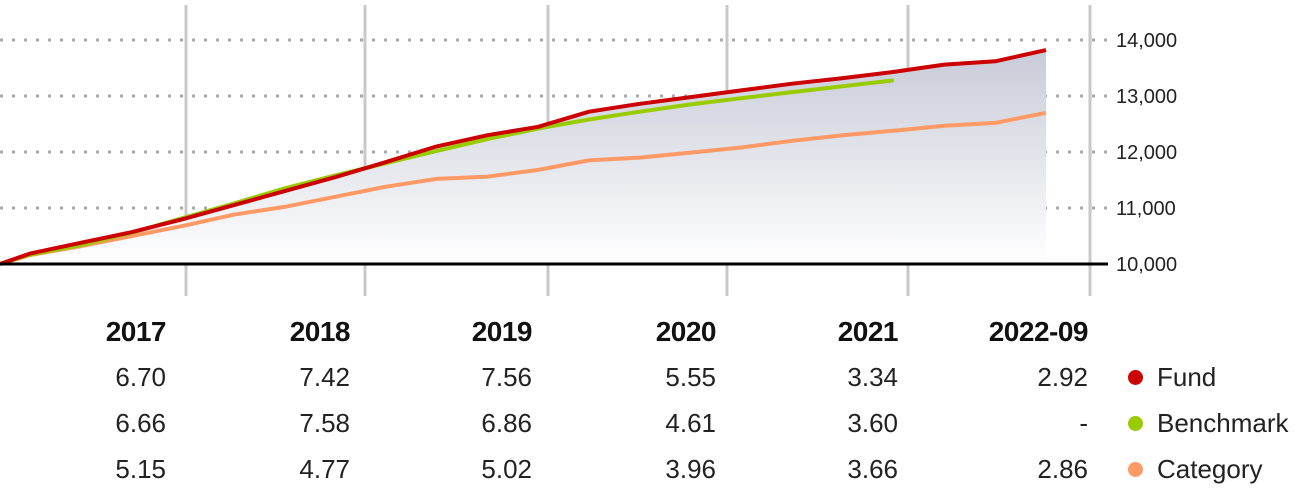 This screenshot has height=497, width=1306. What do you see at coordinates (1083, 423) in the screenshot?
I see `return-value-benchmark: -` at bounding box center [1083, 423].